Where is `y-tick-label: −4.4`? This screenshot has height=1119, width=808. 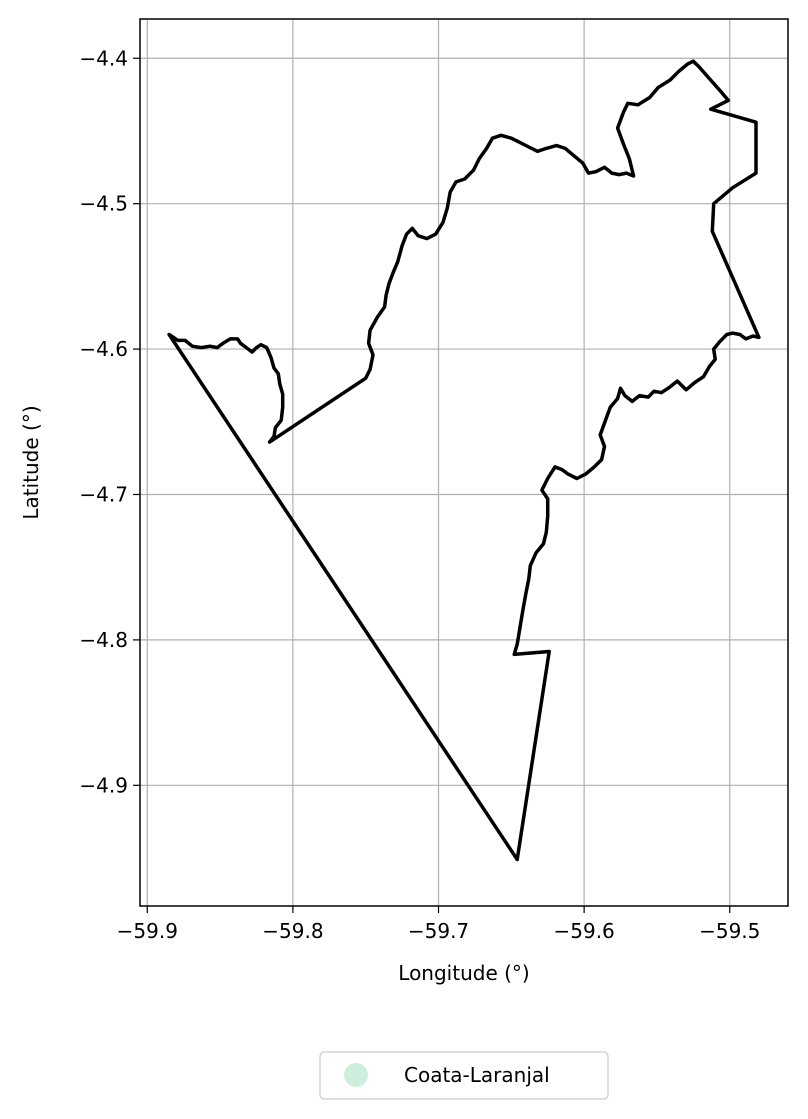 y-tick-label: −4.4 is located at coordinates (103, 58).